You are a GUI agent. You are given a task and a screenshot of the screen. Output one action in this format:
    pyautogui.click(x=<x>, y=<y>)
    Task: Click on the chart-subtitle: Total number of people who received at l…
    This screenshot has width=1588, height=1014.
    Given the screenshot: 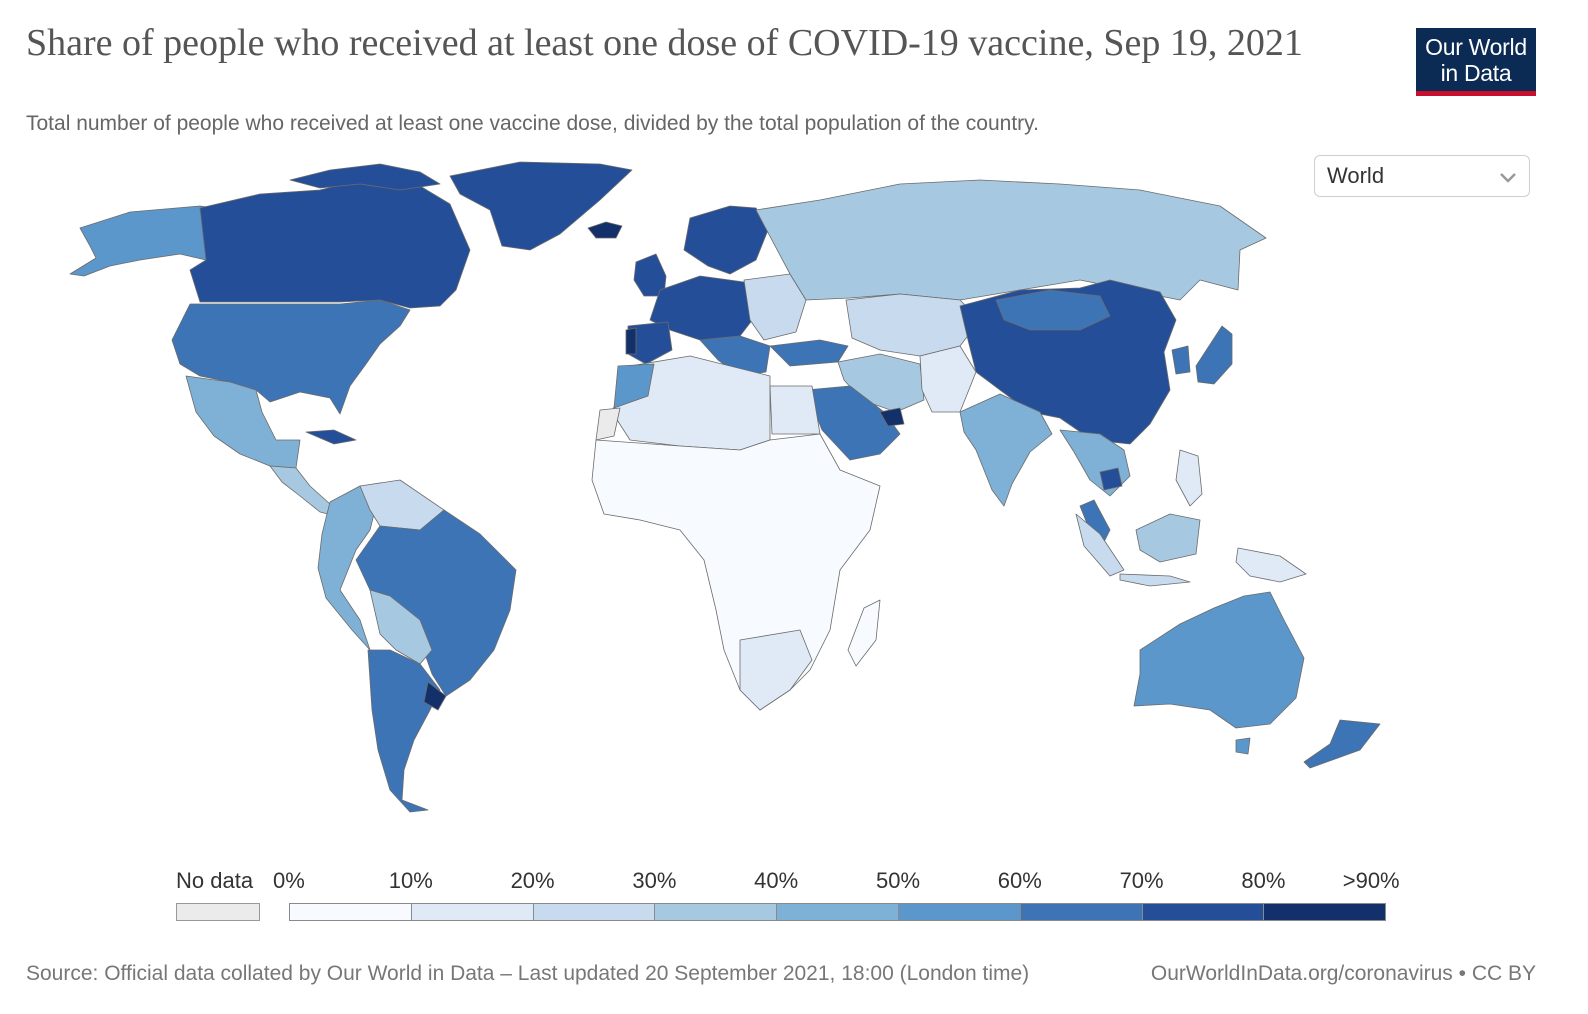 What is the action you would take?
    pyautogui.click(x=532, y=123)
    